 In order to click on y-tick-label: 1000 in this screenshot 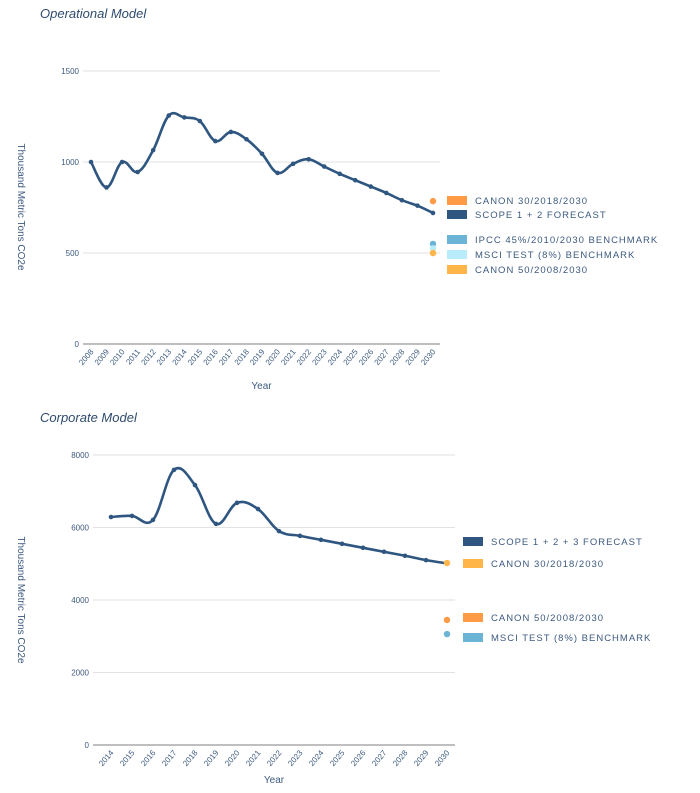, I will do `click(70, 162)`.